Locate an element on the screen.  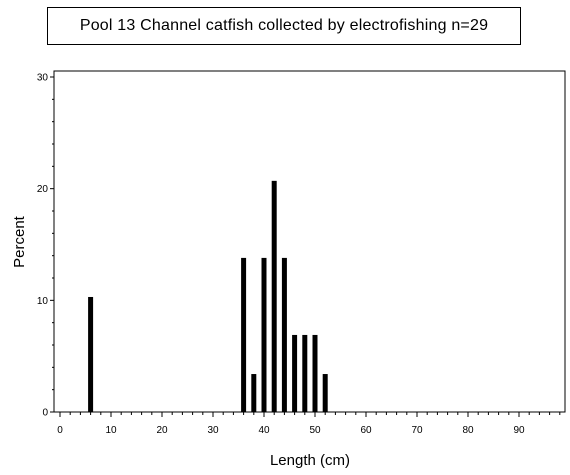
x-axis-label: Length (cm) is located at coordinates (310, 460).